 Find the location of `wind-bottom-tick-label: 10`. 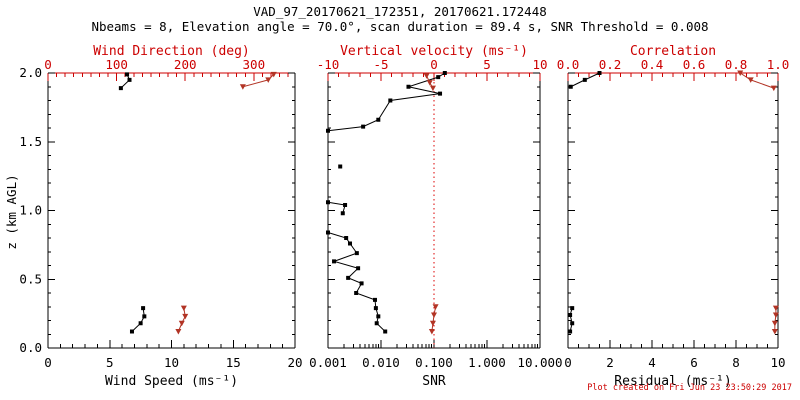

wind-bottom-tick-label: 10 is located at coordinates (171, 362).